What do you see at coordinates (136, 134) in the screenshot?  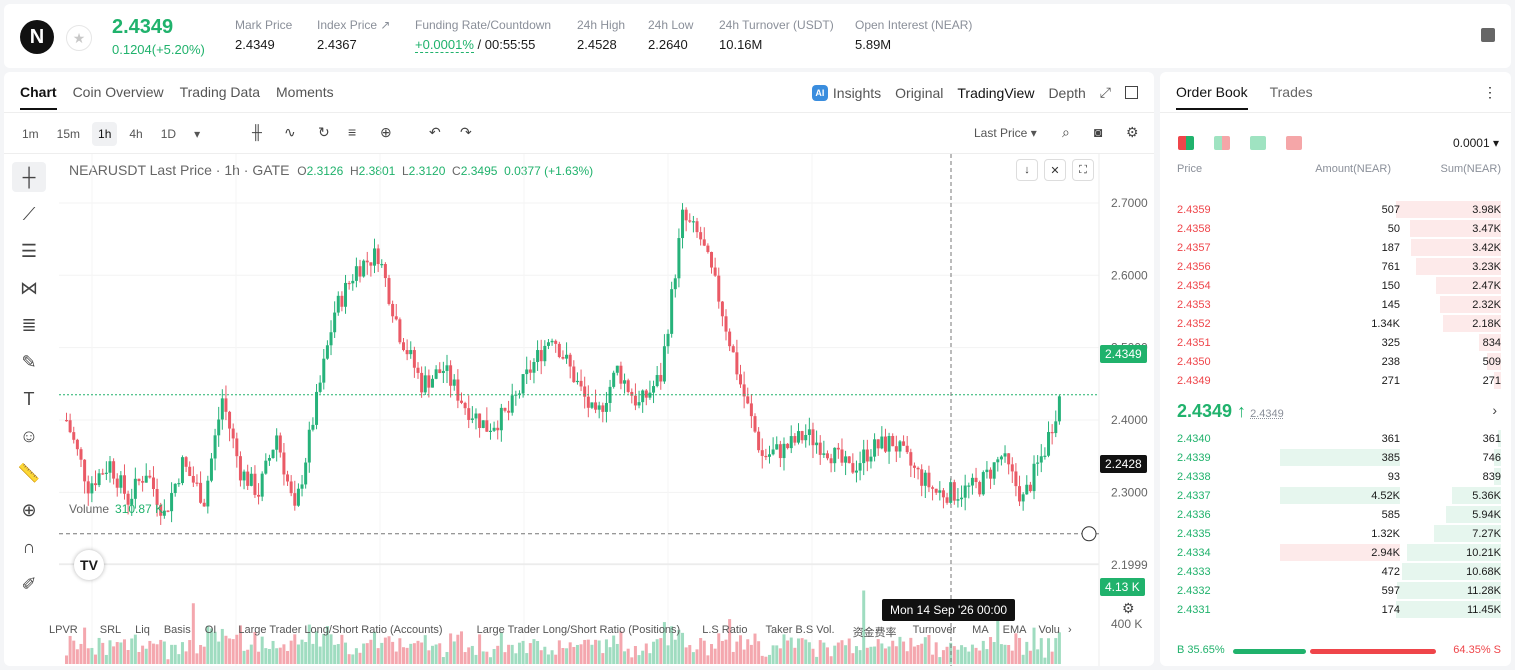 I see `interval-4h: 4h` at bounding box center [136, 134].